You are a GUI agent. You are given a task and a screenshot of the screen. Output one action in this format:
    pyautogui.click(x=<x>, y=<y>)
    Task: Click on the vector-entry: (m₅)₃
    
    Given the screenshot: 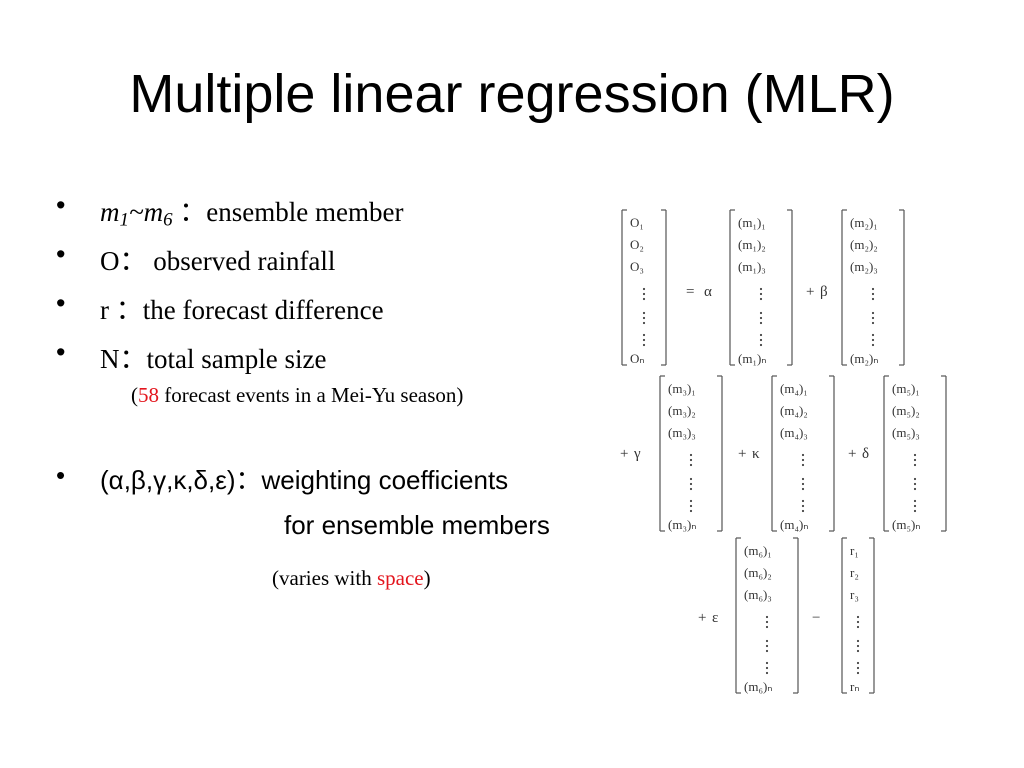 What is the action you would take?
    pyautogui.click(x=906, y=432)
    